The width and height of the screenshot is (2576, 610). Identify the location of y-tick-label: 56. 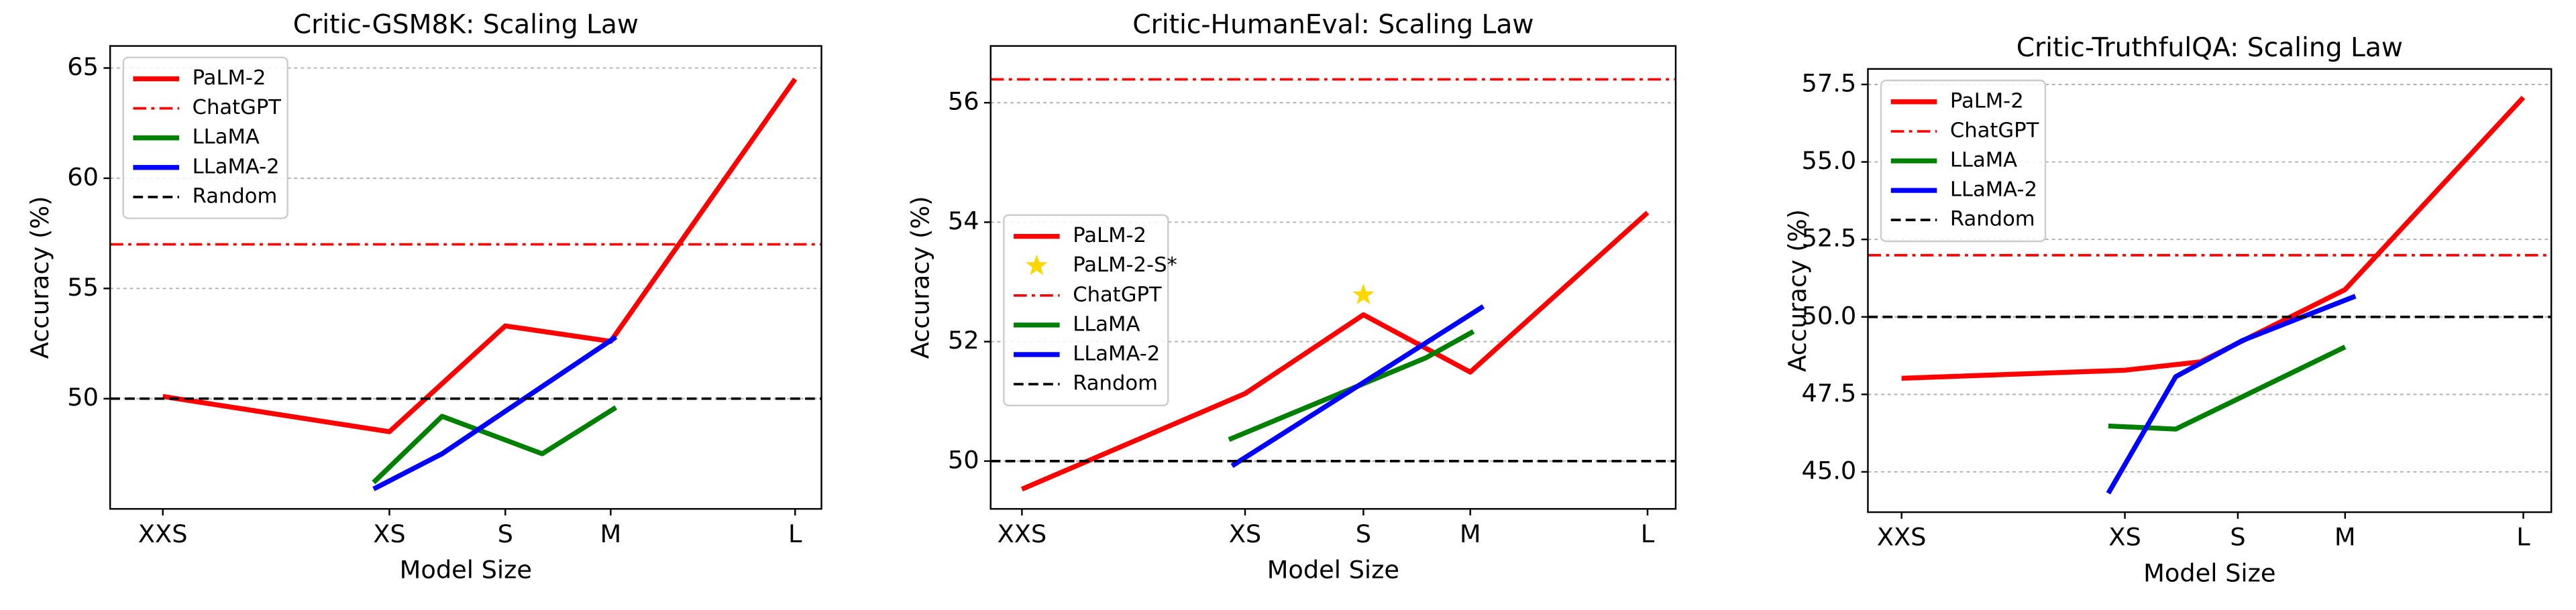
(963, 101).